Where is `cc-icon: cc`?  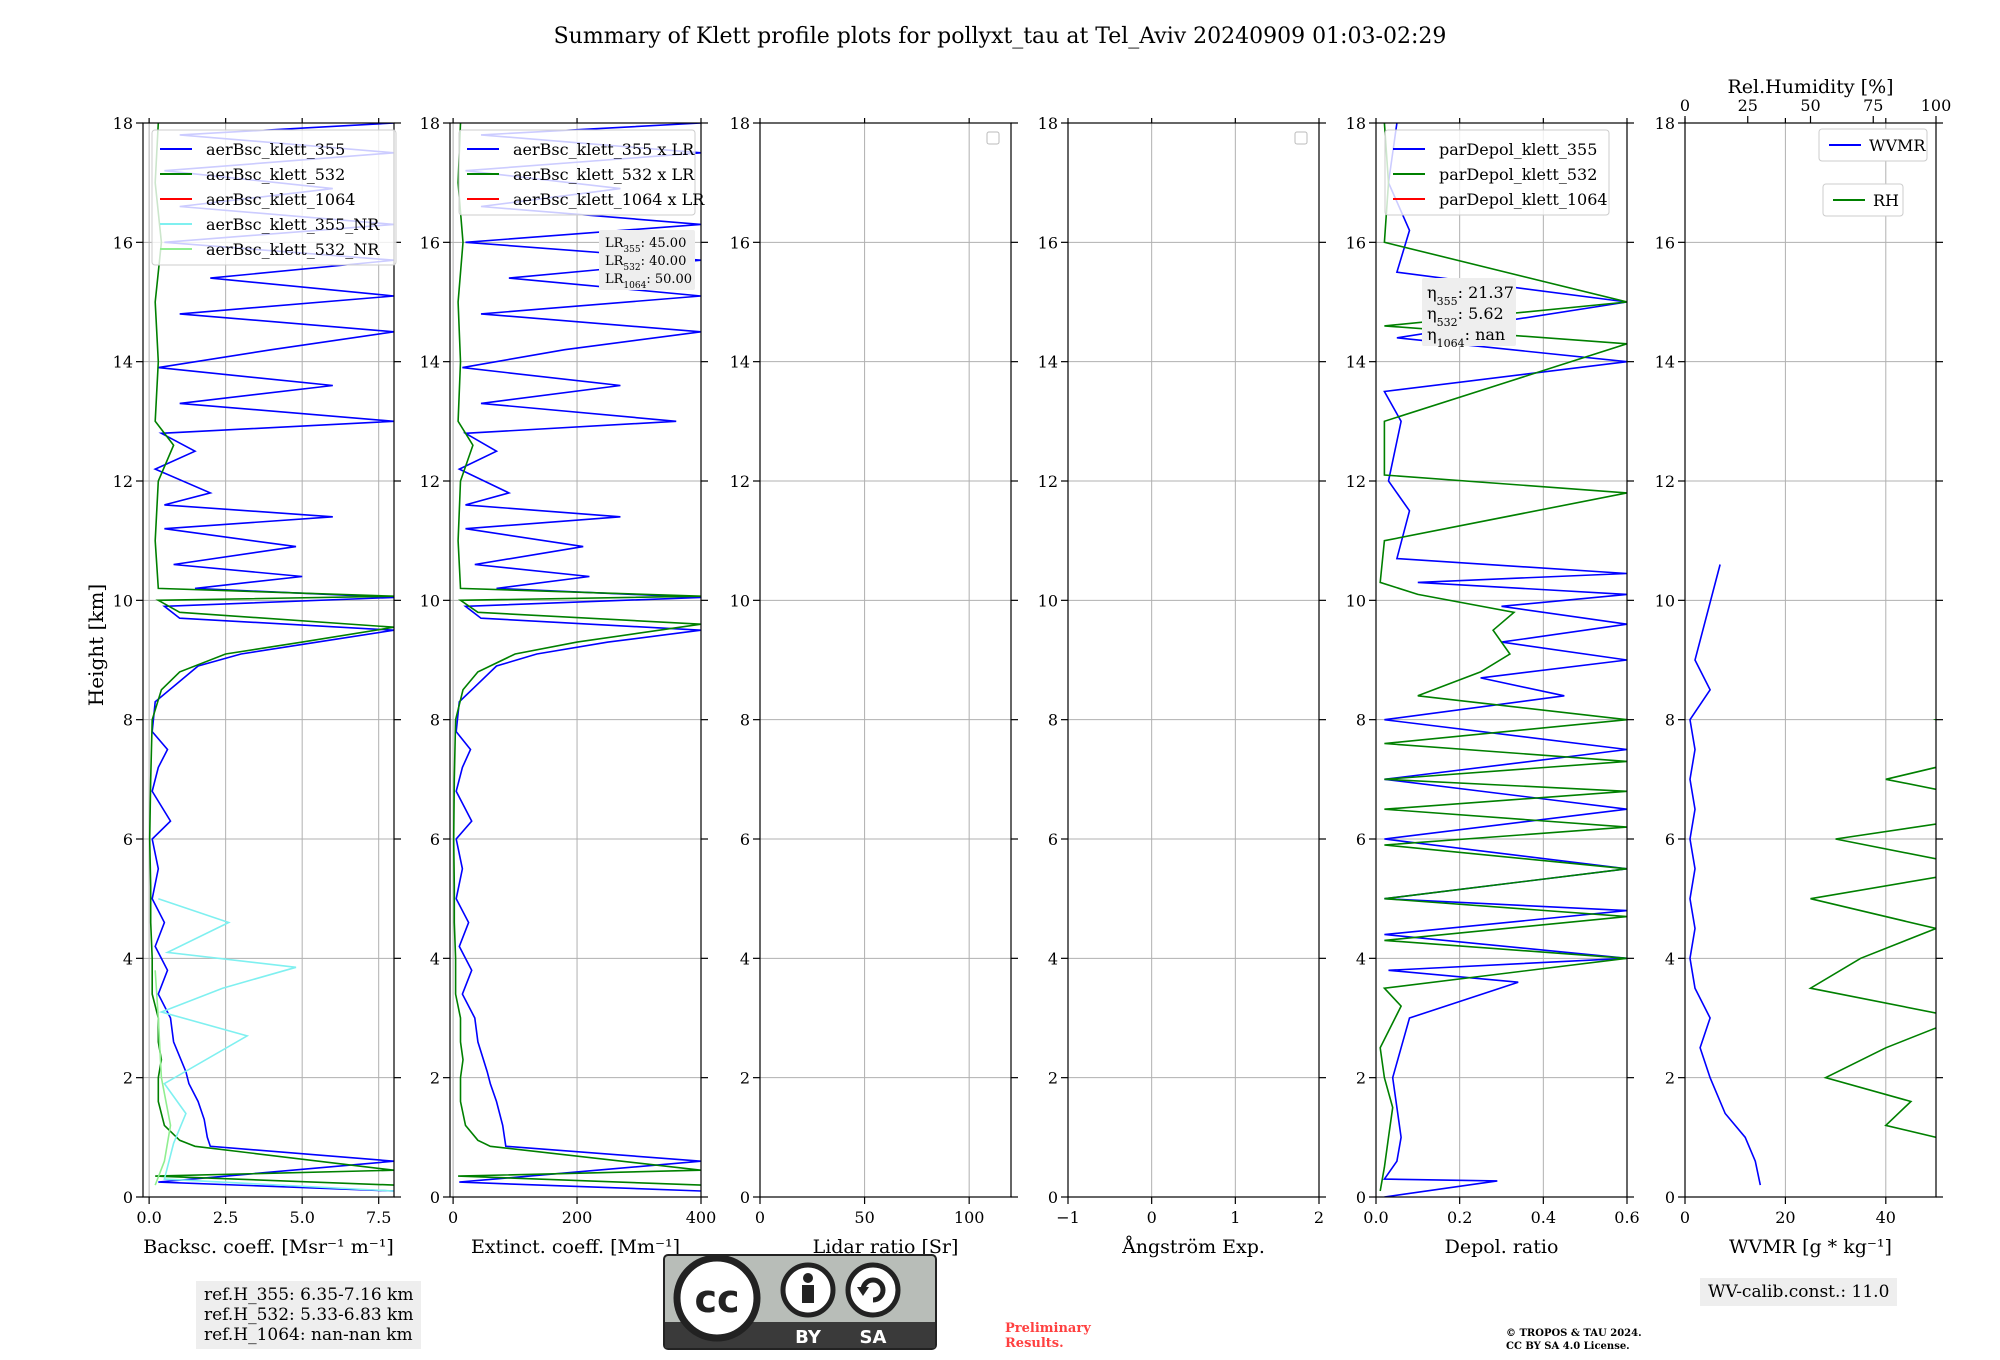
cc-icon: cc is located at coordinates (717, 1298).